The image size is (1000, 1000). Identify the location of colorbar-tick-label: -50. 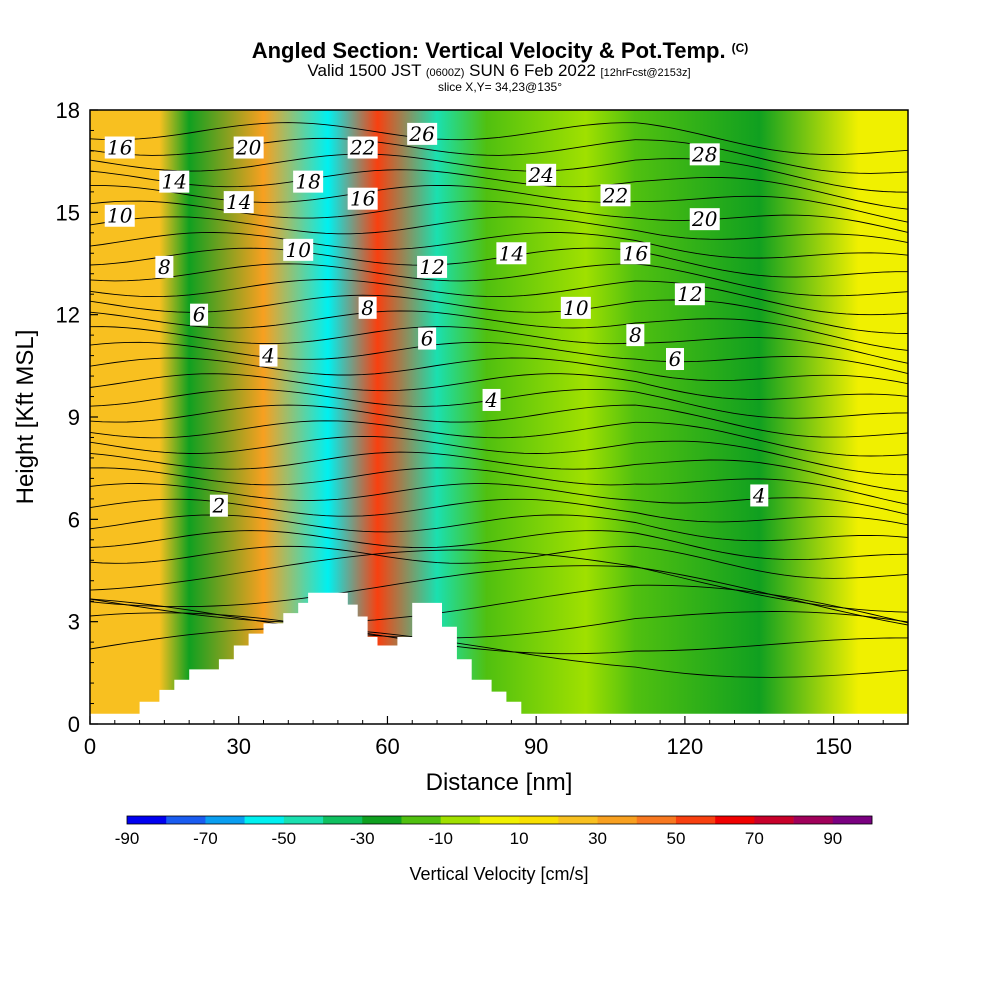
(284, 838).